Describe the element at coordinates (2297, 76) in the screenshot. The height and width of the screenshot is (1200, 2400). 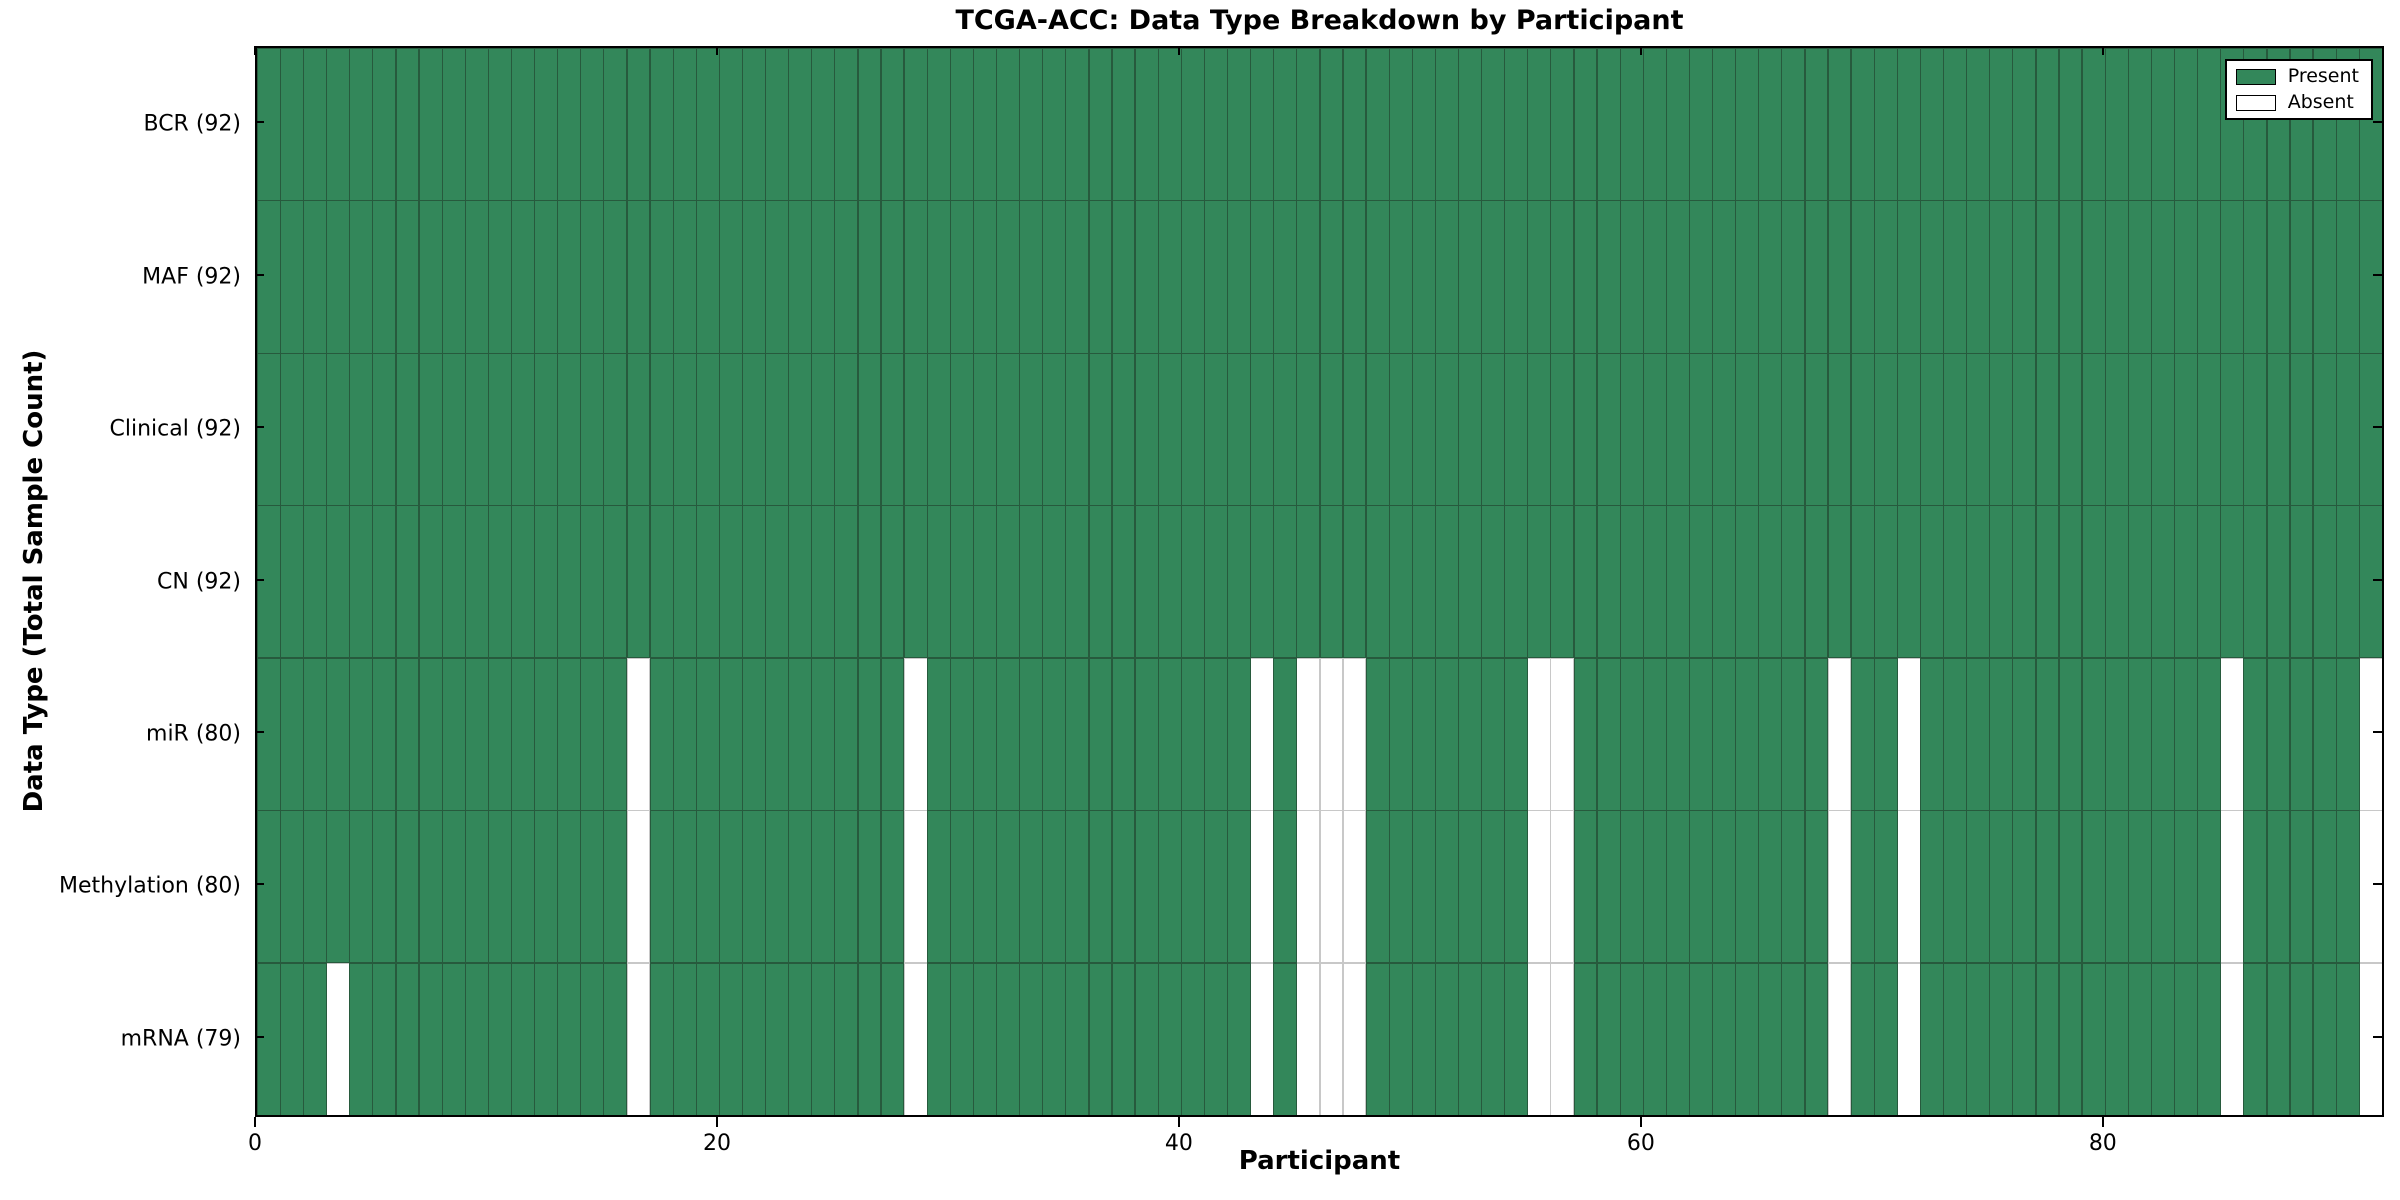
I see `legend-entry-present: Present` at that location.